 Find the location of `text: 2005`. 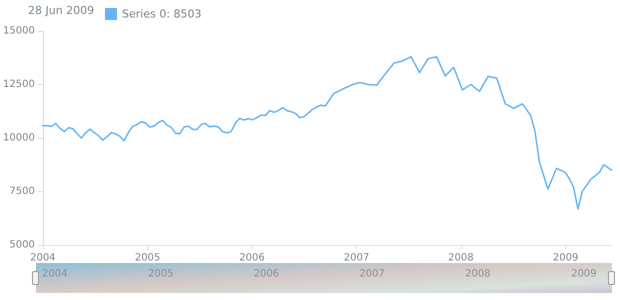

text: 2005 is located at coordinates (161, 274).